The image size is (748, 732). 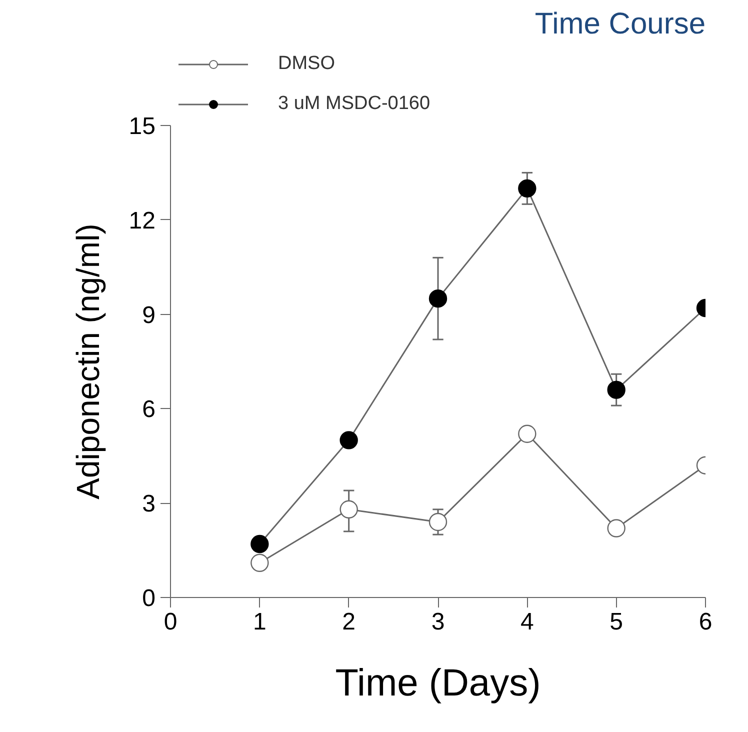 What do you see at coordinates (617, 622) in the screenshot?
I see `x-tick-label: 5` at bounding box center [617, 622].